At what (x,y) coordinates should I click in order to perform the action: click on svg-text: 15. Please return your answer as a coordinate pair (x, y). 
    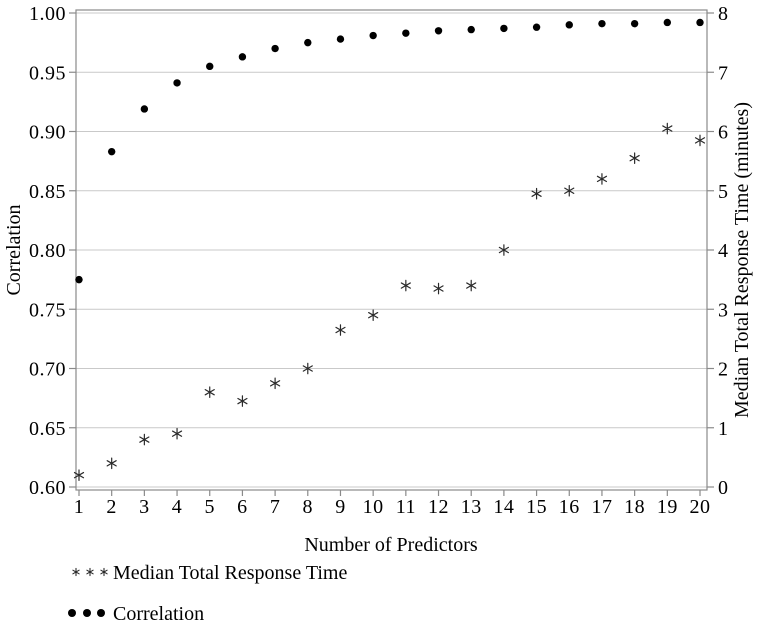
    Looking at the image, I should click on (536, 507).